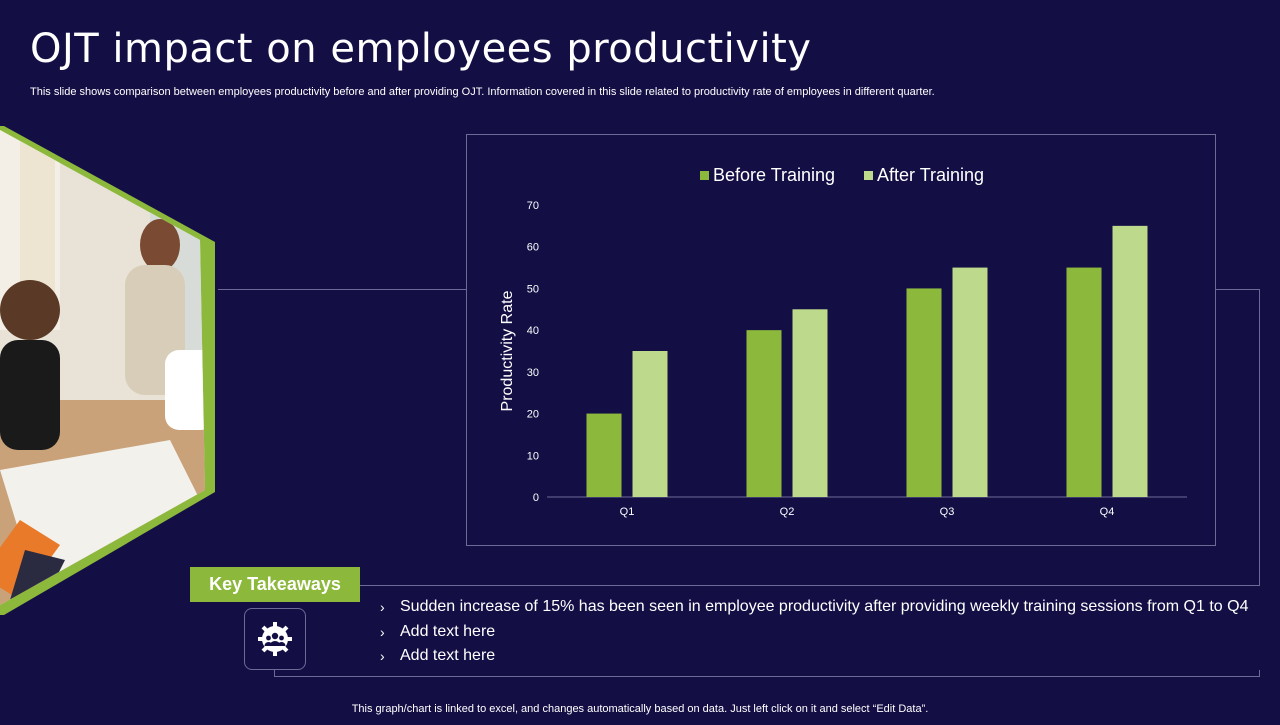 This screenshot has width=1280, height=725. What do you see at coordinates (1084, 382) in the screenshot?
I see `bar-q4-before` at bounding box center [1084, 382].